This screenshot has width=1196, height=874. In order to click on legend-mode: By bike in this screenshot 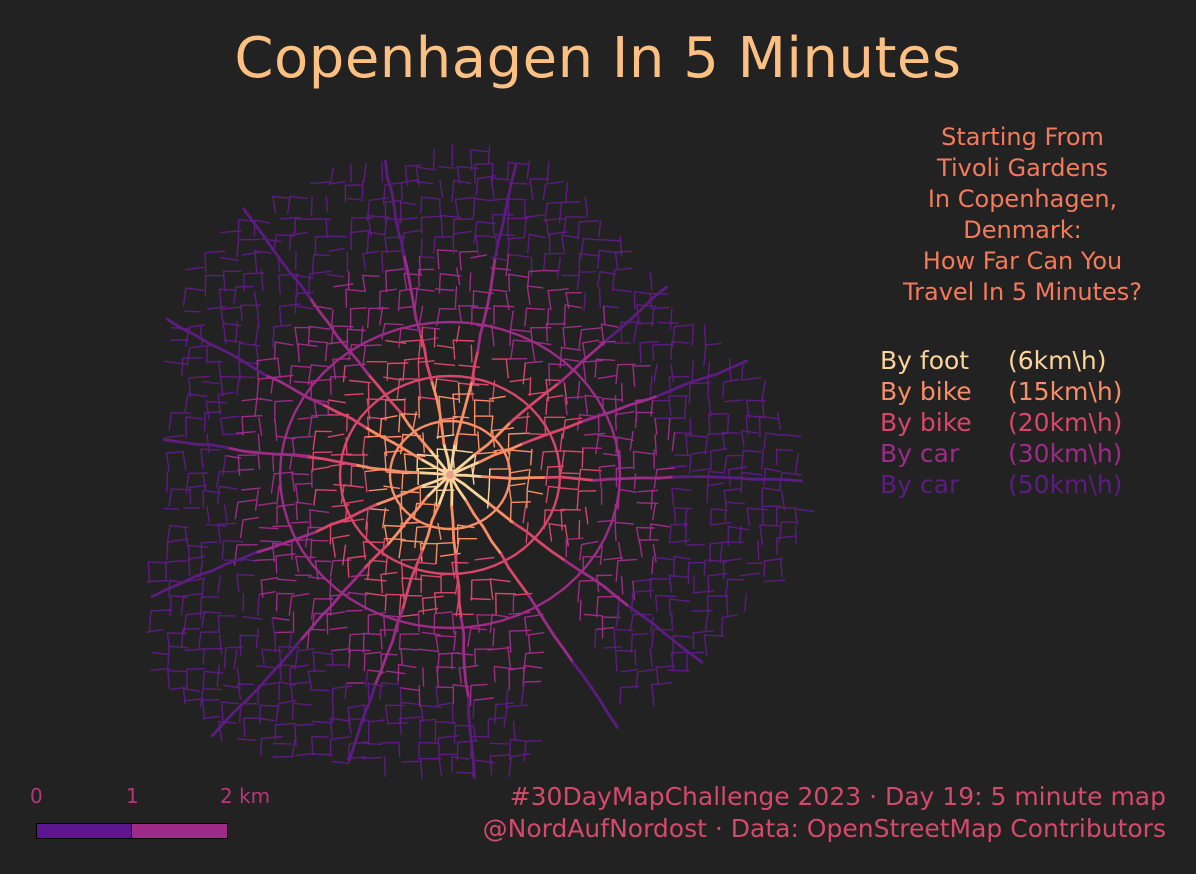, I will do `click(926, 391)`.